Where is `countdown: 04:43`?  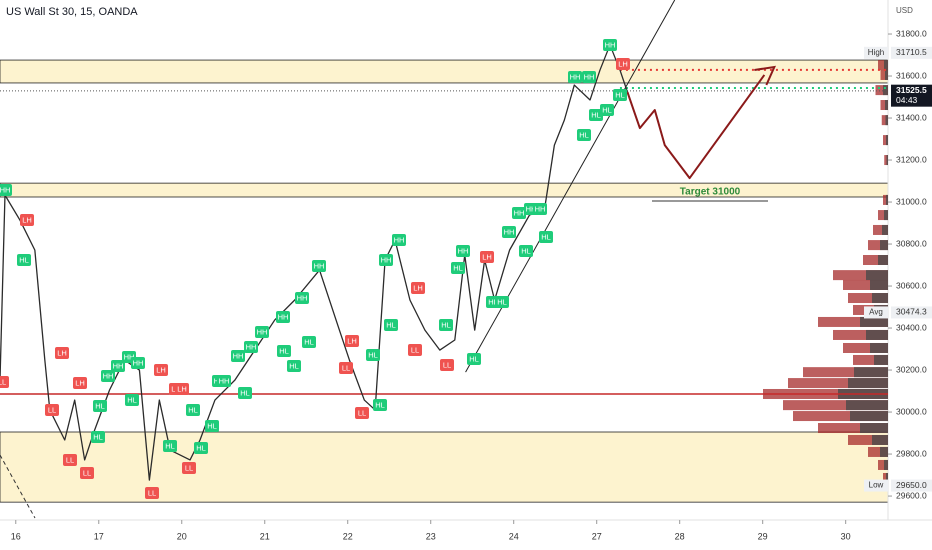
countdown: 04:43 is located at coordinates (907, 100).